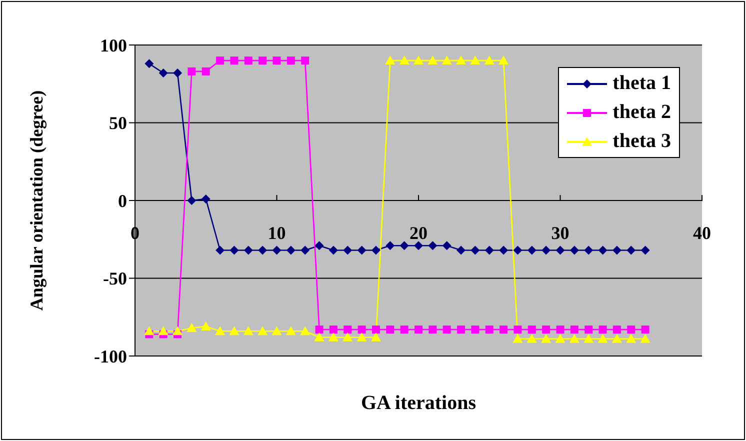  Describe the element at coordinates (118, 123) in the screenshot. I see `y-tick-label: 50` at that location.